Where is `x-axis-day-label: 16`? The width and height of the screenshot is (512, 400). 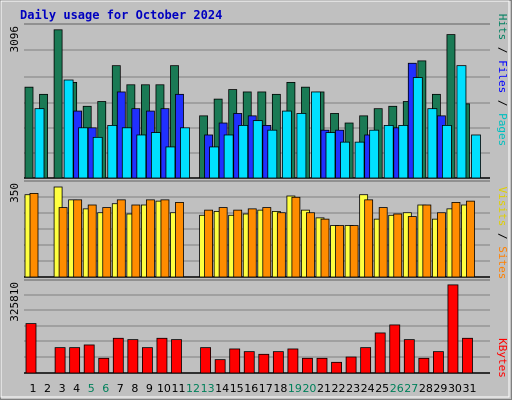 x-axis-day-label: 16 is located at coordinates (251, 388).